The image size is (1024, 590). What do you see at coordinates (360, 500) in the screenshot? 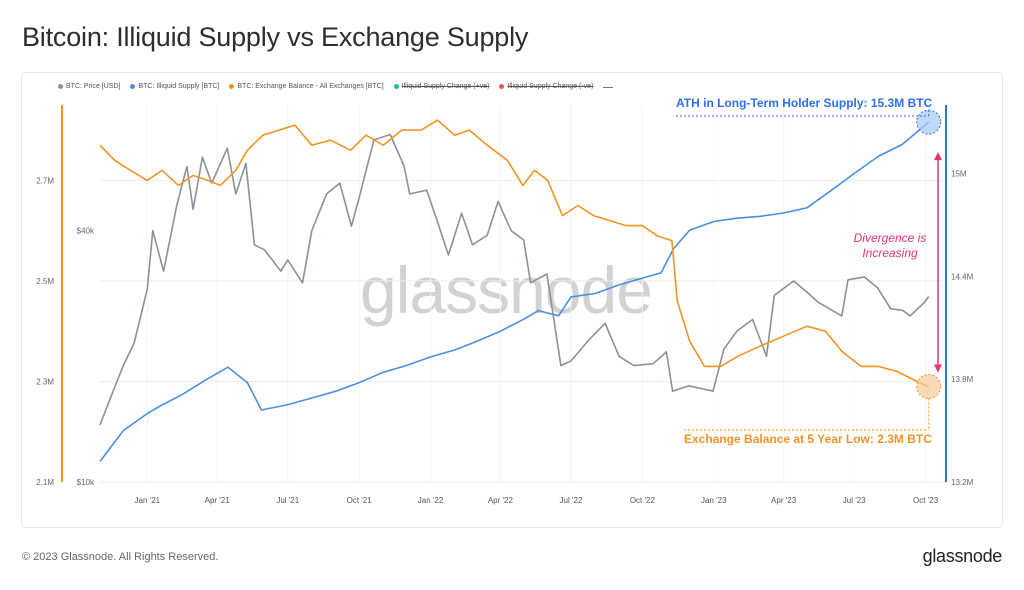
I see `x-tick-3: Oct '21` at bounding box center [360, 500].